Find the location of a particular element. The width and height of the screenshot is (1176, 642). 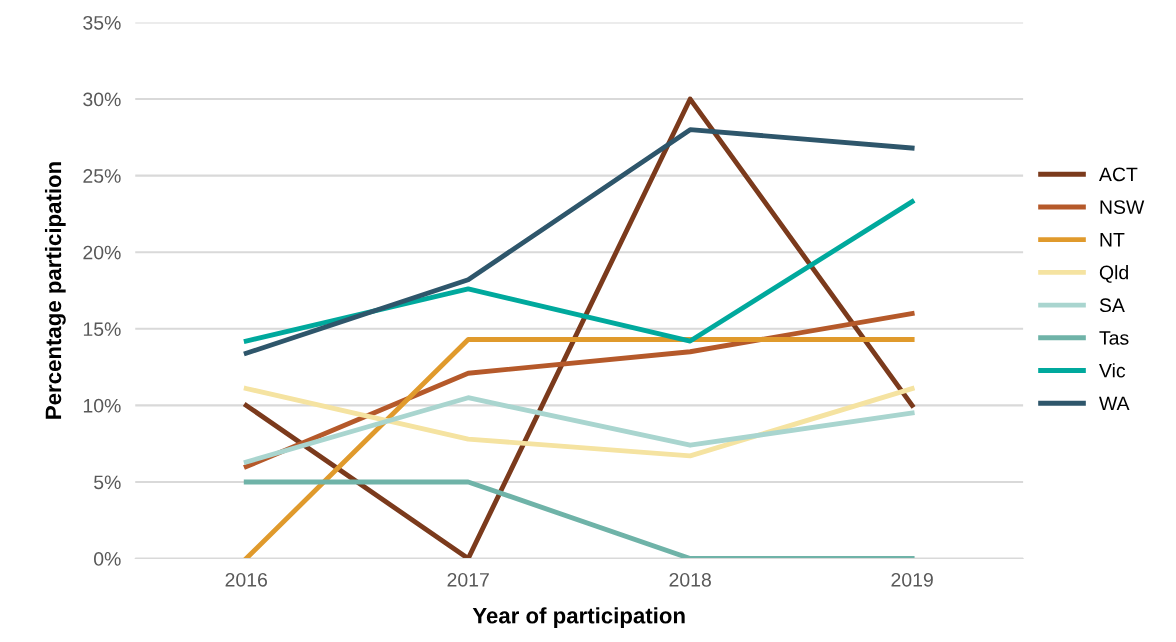

y-tick-label: 20% is located at coordinates (102, 252).